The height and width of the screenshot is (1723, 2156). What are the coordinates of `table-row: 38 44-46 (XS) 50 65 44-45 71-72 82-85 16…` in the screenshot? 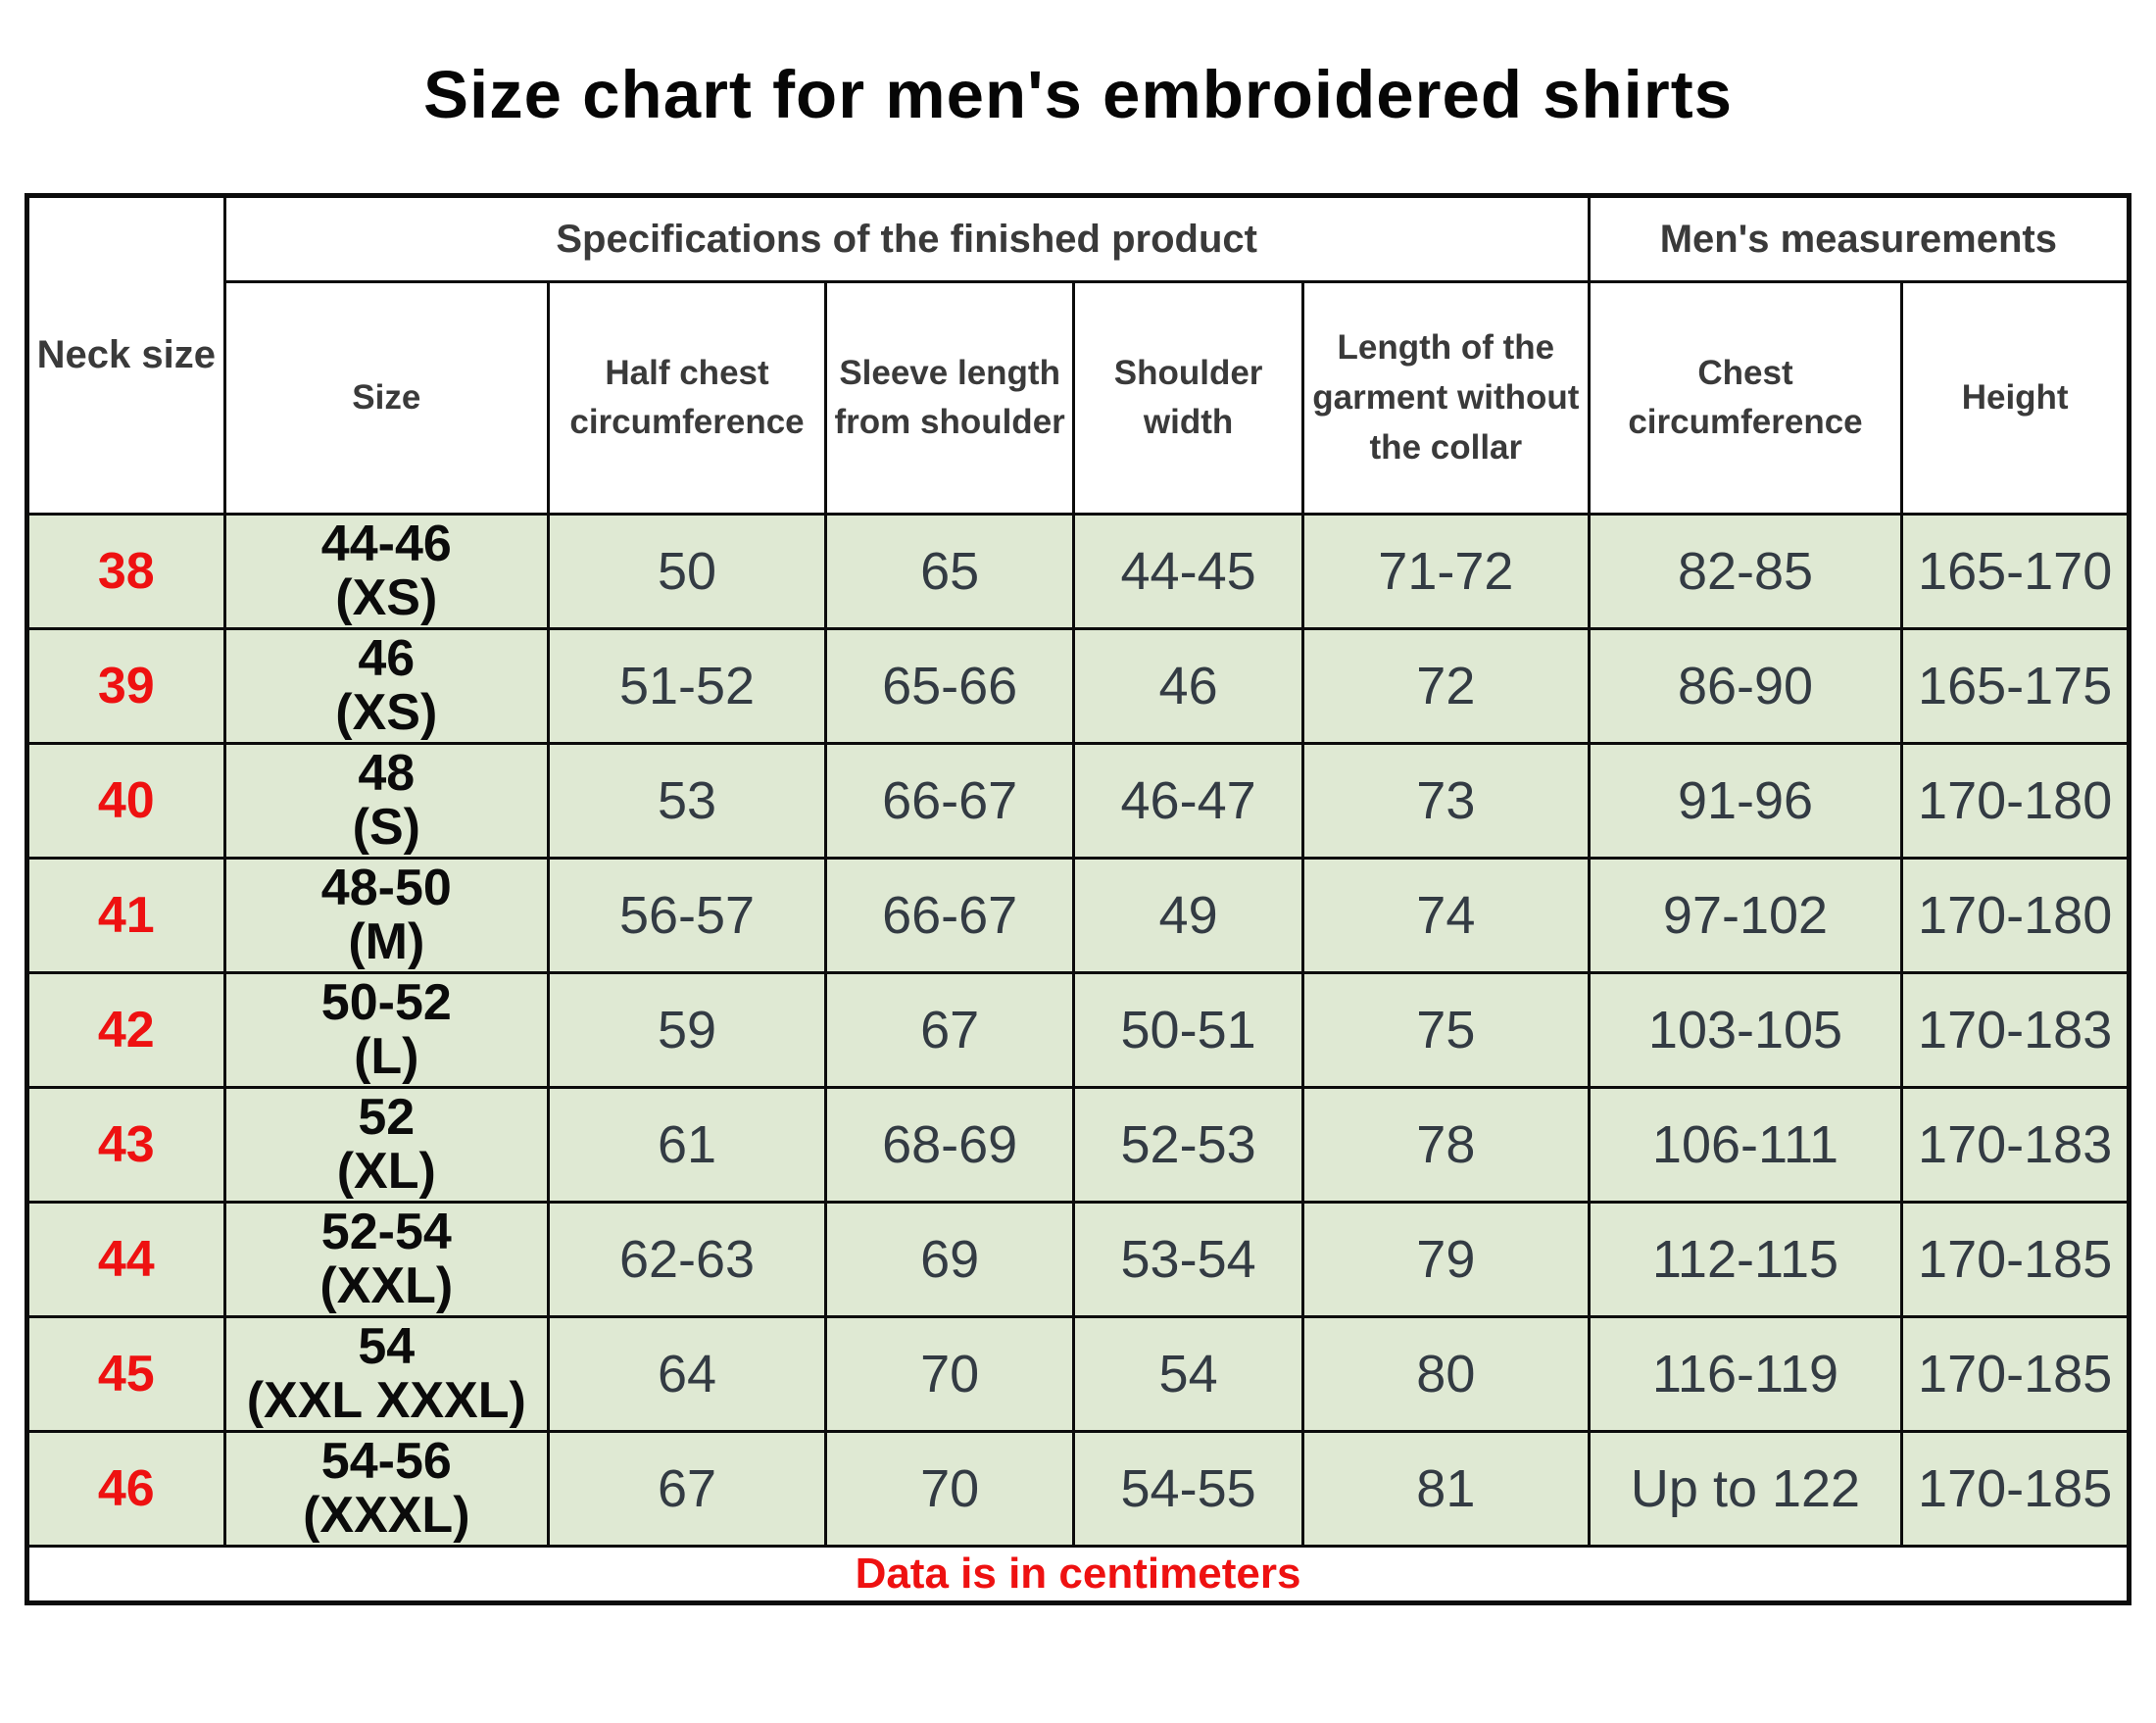 It's located at (1078, 572).